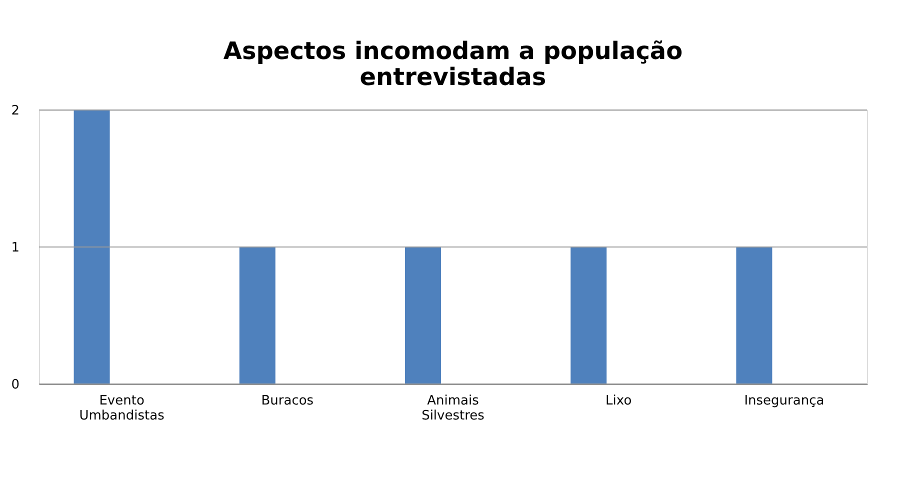 The width and height of the screenshot is (903, 492). What do you see at coordinates (15, 385) in the screenshot?
I see `y-tick-label: 0` at bounding box center [15, 385].